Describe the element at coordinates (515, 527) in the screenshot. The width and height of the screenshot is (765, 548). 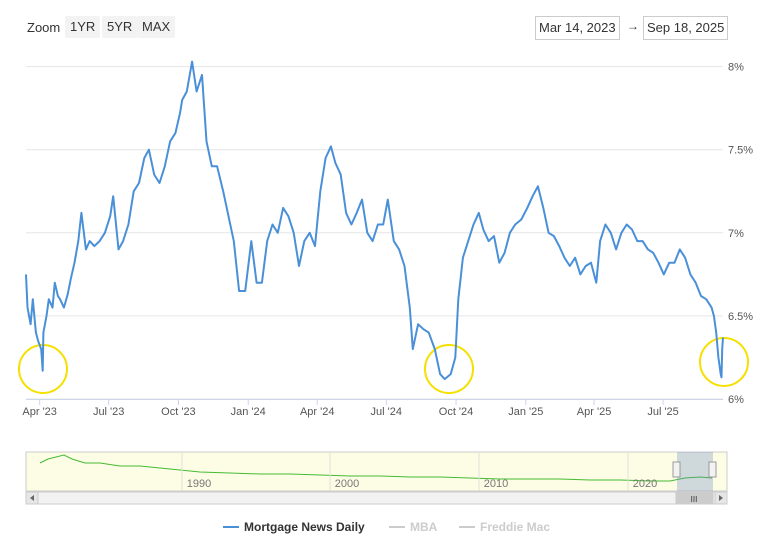
I see `legend-label: Freddie Mac` at that location.